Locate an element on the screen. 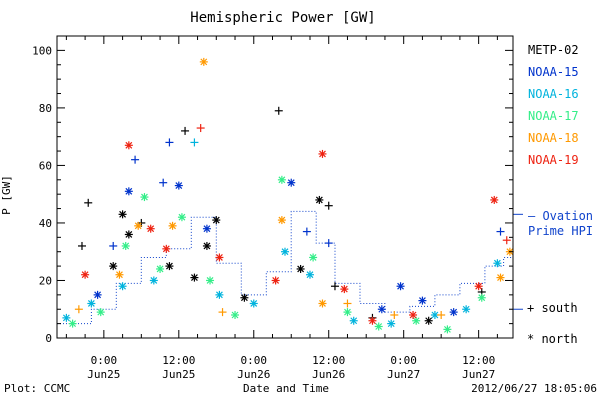  x-tick-label-date: Jun27 is located at coordinates (478, 374).